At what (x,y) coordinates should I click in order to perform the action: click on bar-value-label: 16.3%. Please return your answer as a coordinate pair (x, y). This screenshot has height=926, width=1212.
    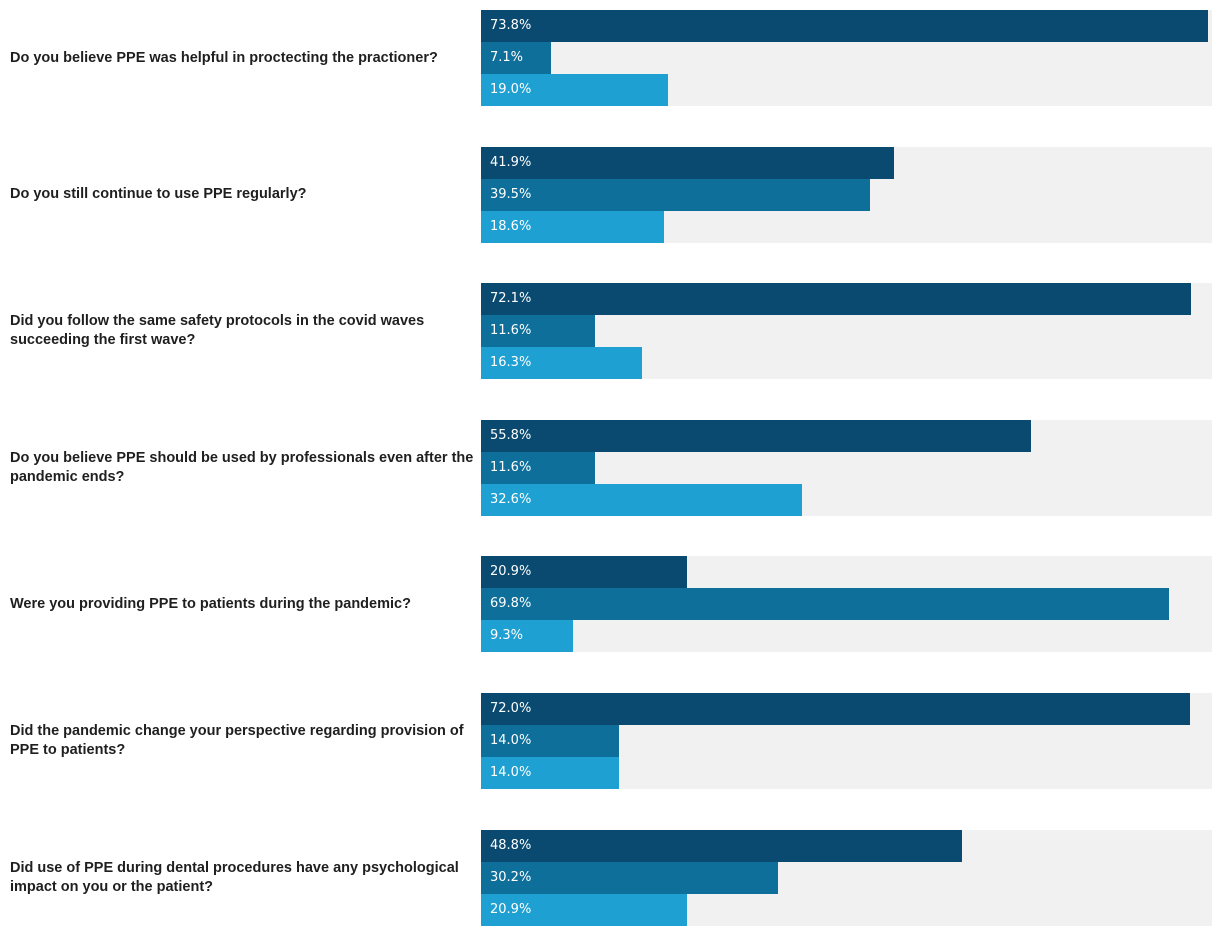
    Looking at the image, I should click on (511, 363).